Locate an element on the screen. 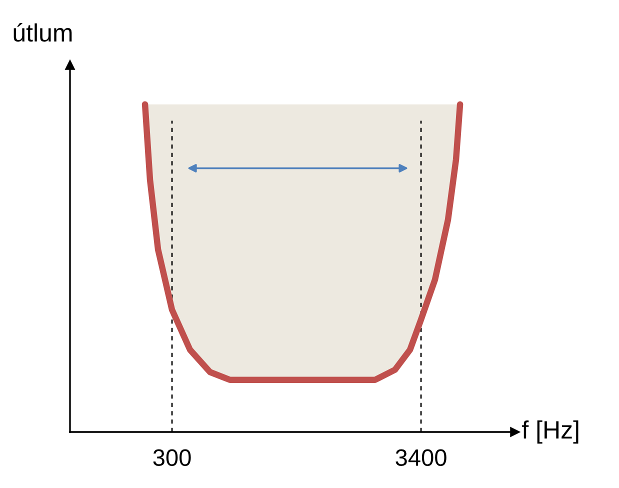 The image size is (619, 488). x-tick-label: 300 is located at coordinates (172, 457).